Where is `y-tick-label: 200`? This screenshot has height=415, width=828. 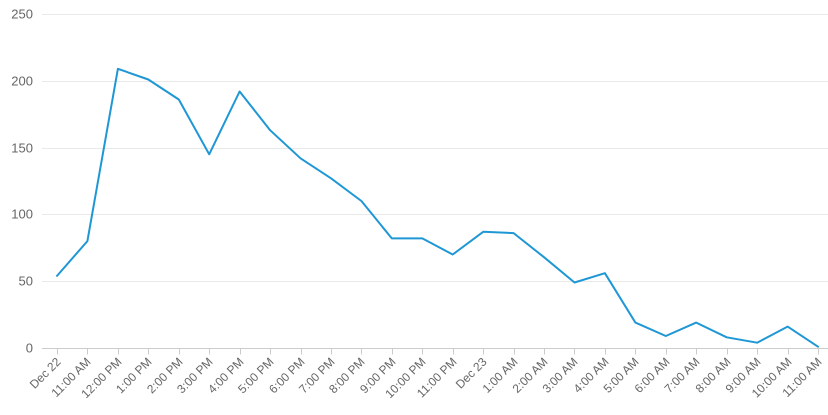
y-tick-label: 200 is located at coordinates (22, 81).